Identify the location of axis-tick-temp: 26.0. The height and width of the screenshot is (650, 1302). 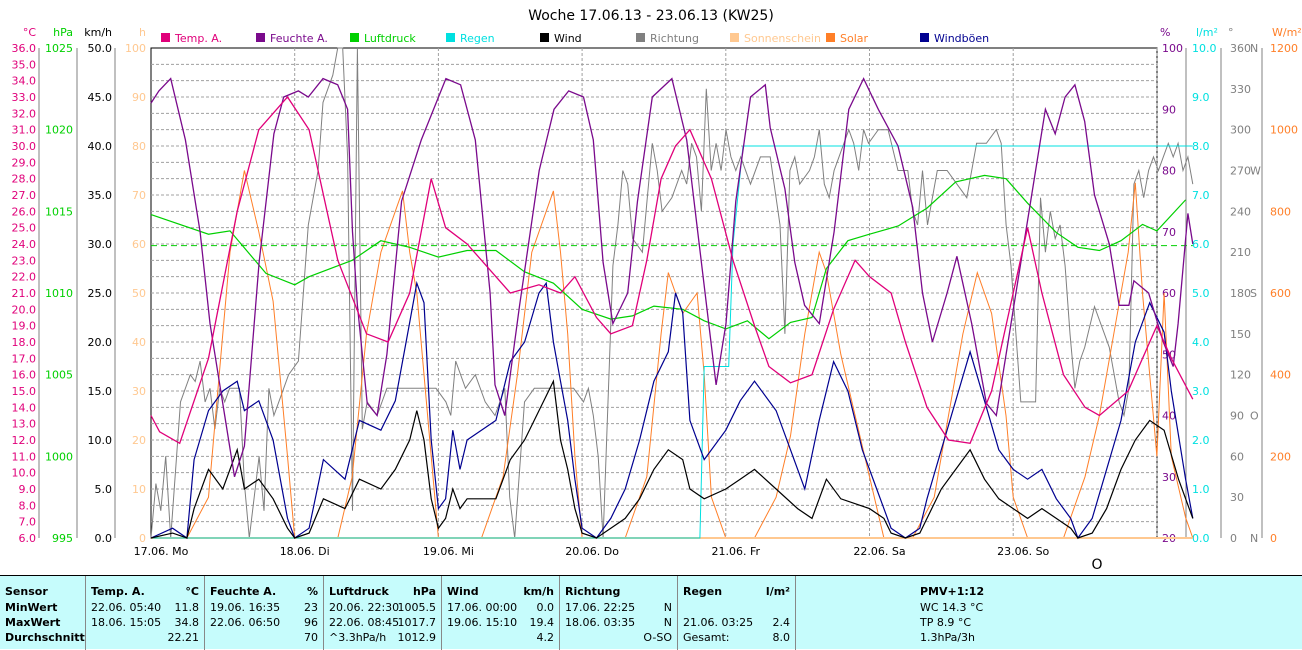
(24, 211).